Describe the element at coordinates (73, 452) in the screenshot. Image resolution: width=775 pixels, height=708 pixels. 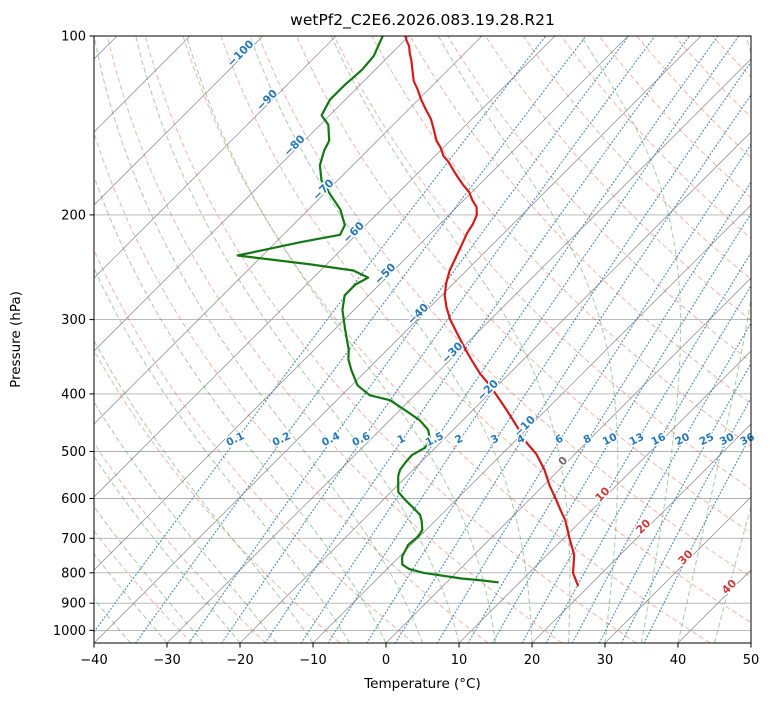
I see `y-tick-label: 500` at that location.